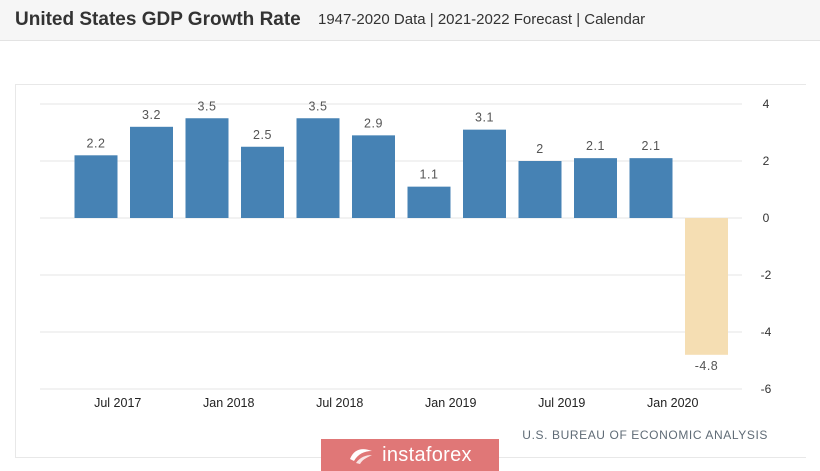 The width and height of the screenshot is (820, 471). I want to click on x-tick-label: Jul 2018, so click(339, 403).